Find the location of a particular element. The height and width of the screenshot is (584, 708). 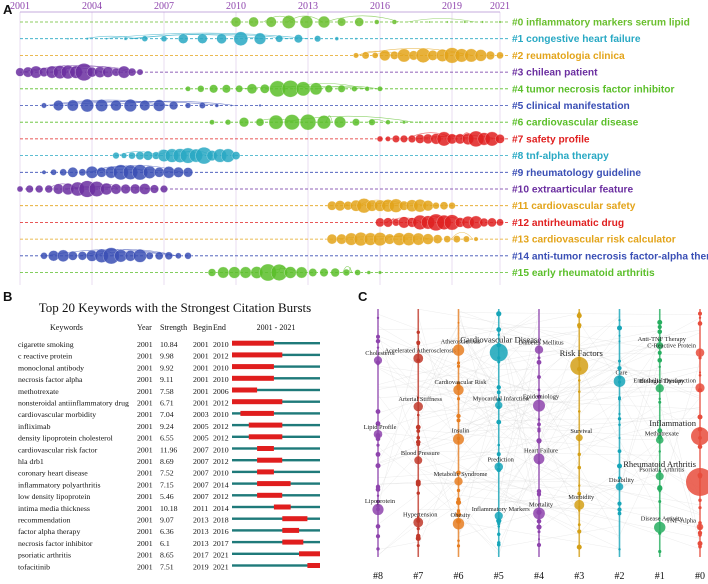

keyword-node-label: Accelerated Atherosclerosis is located at coordinates (420, 351).